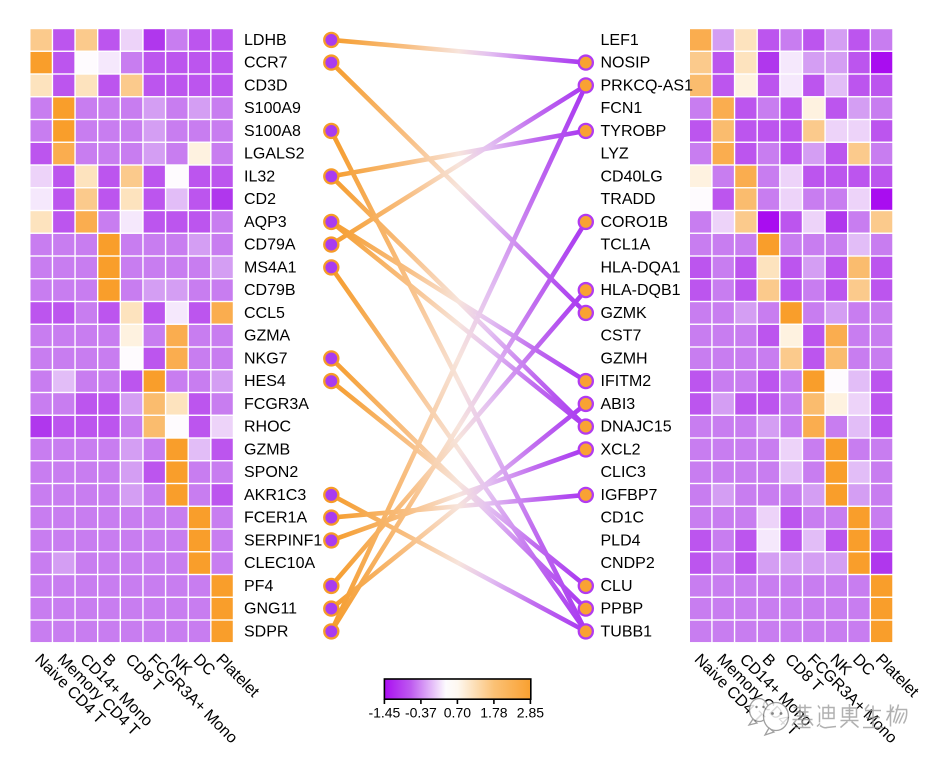 This screenshot has height=763, width=938. What do you see at coordinates (264, 313) in the screenshot?
I see `svg-text: CCL5` at bounding box center [264, 313].